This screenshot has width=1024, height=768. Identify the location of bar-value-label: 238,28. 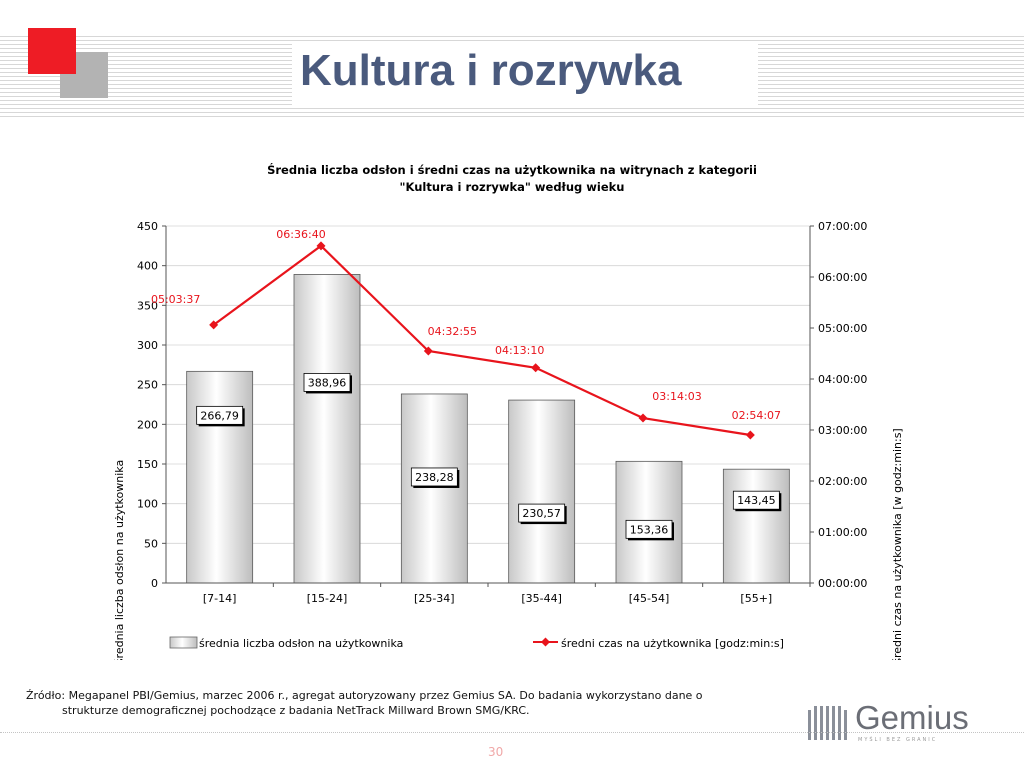
(434, 477).